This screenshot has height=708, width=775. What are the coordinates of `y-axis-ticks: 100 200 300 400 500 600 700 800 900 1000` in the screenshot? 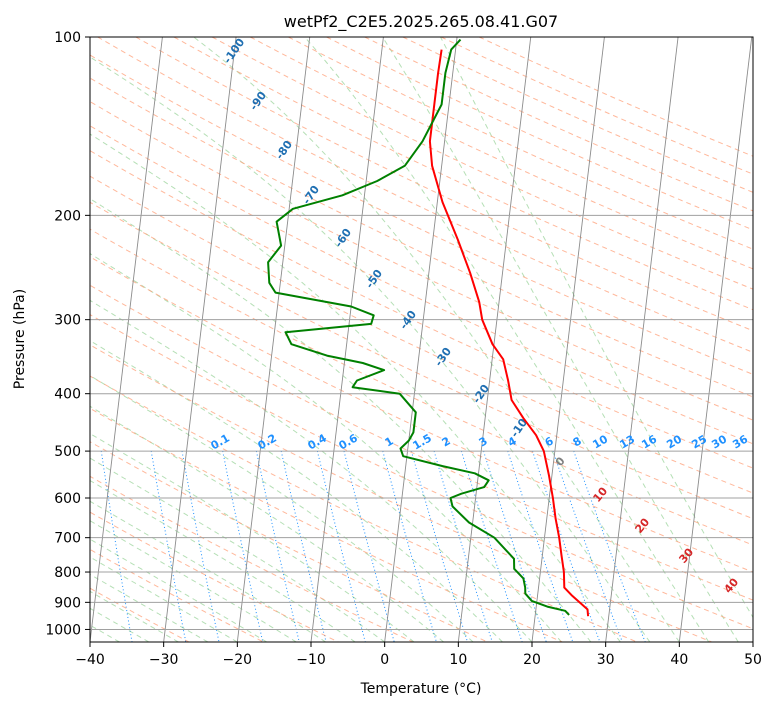 It's located at (67, 334).